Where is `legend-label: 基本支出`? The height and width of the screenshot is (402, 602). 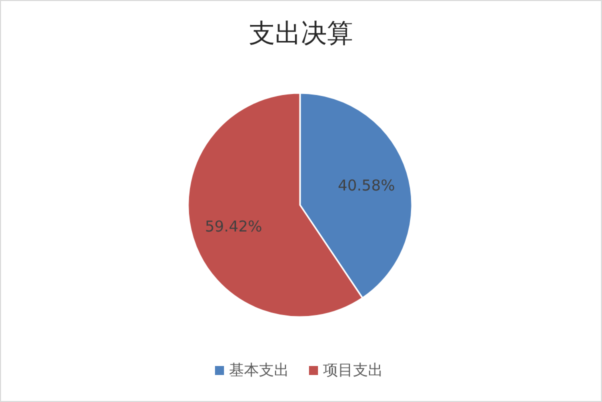 legend-label: 基本支出 is located at coordinates (259, 370).